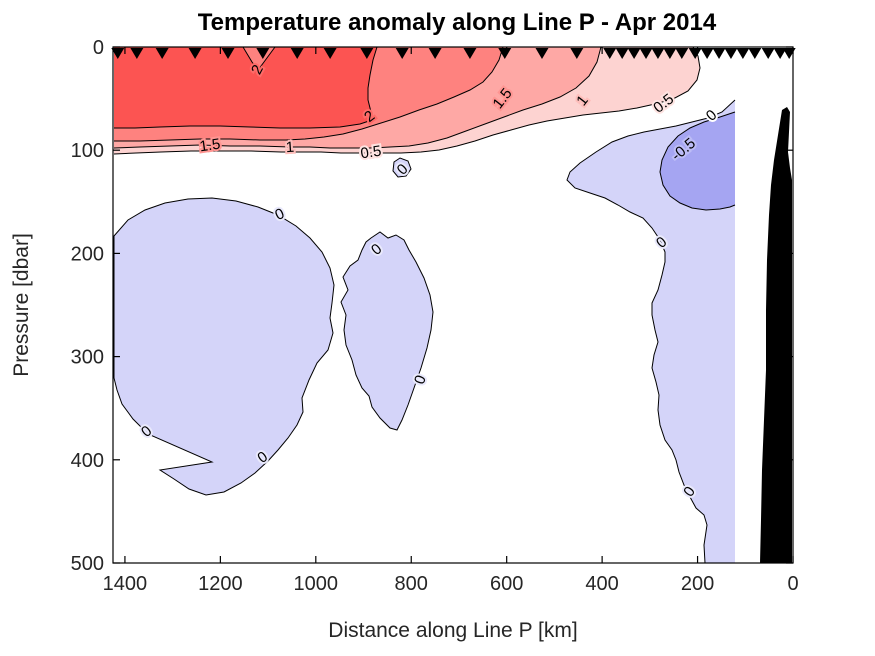 Image resolution: width=875 pixels, height=656 pixels. Describe the element at coordinates (792, 584) in the screenshot. I see `x-tick-label: 0` at that location.